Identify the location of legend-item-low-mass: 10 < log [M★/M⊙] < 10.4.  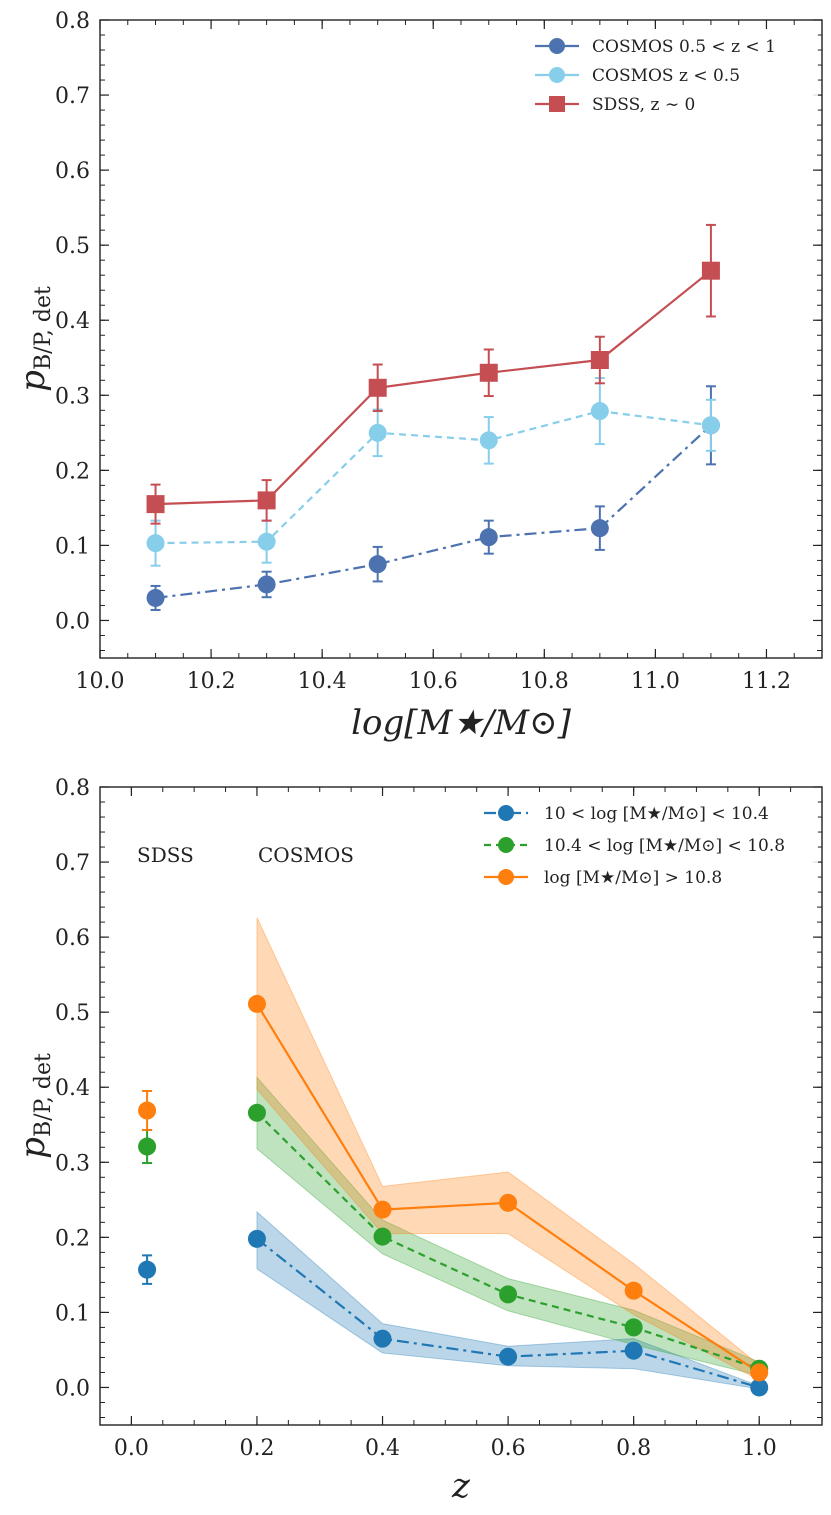
(626, 814).